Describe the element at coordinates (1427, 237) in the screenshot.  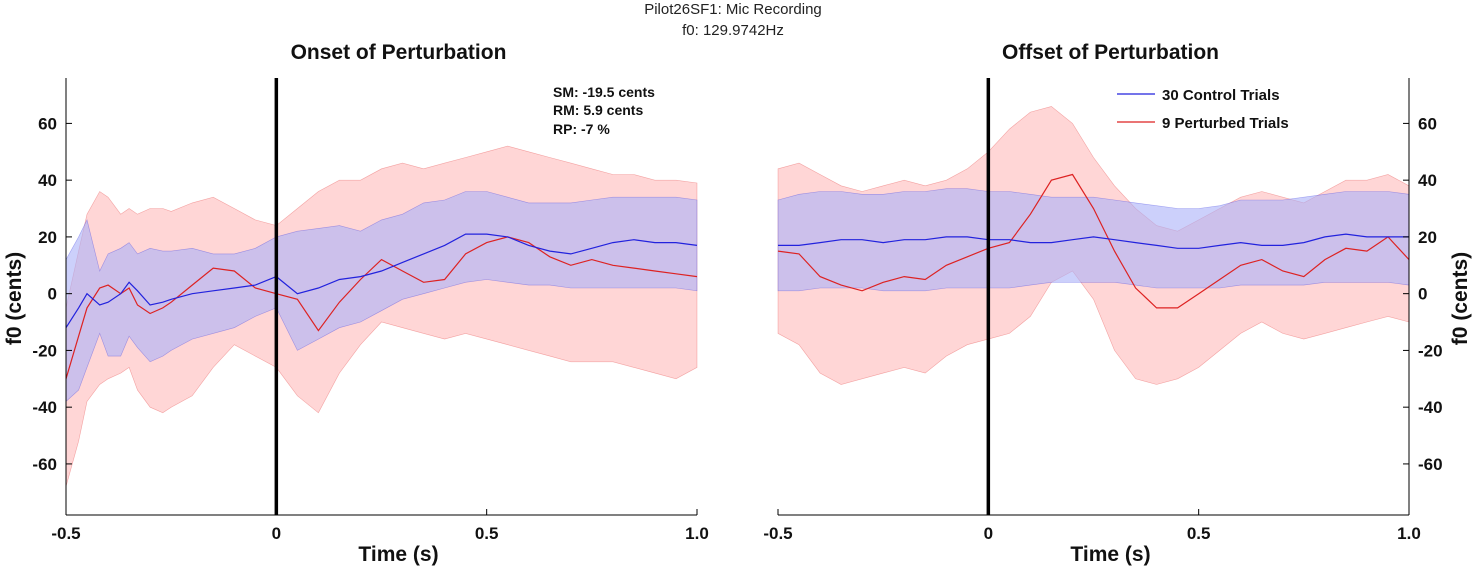
I see `offset-y-tick-label: 20` at that location.